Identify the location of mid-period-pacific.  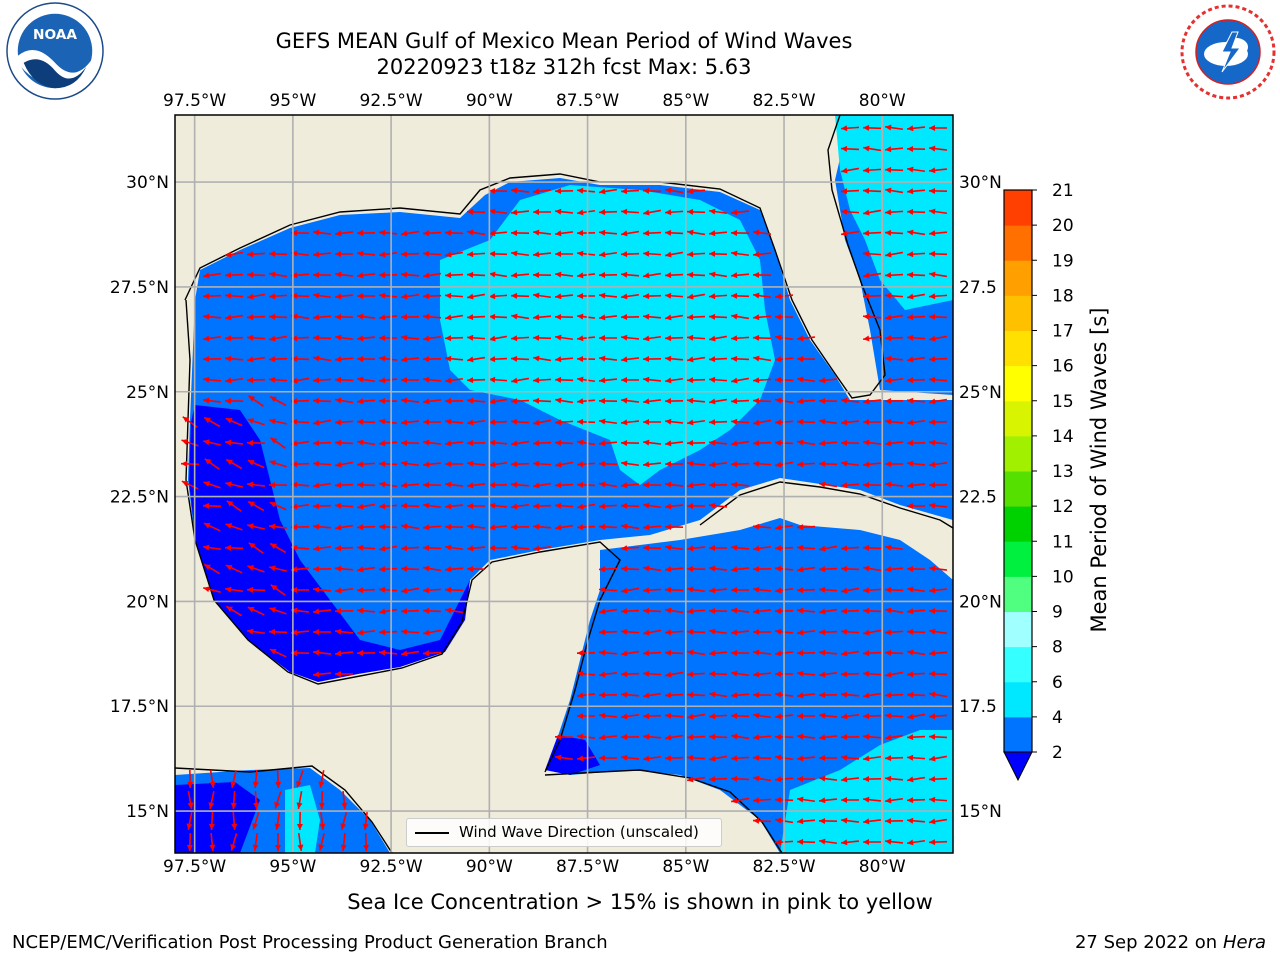
(302, 819).